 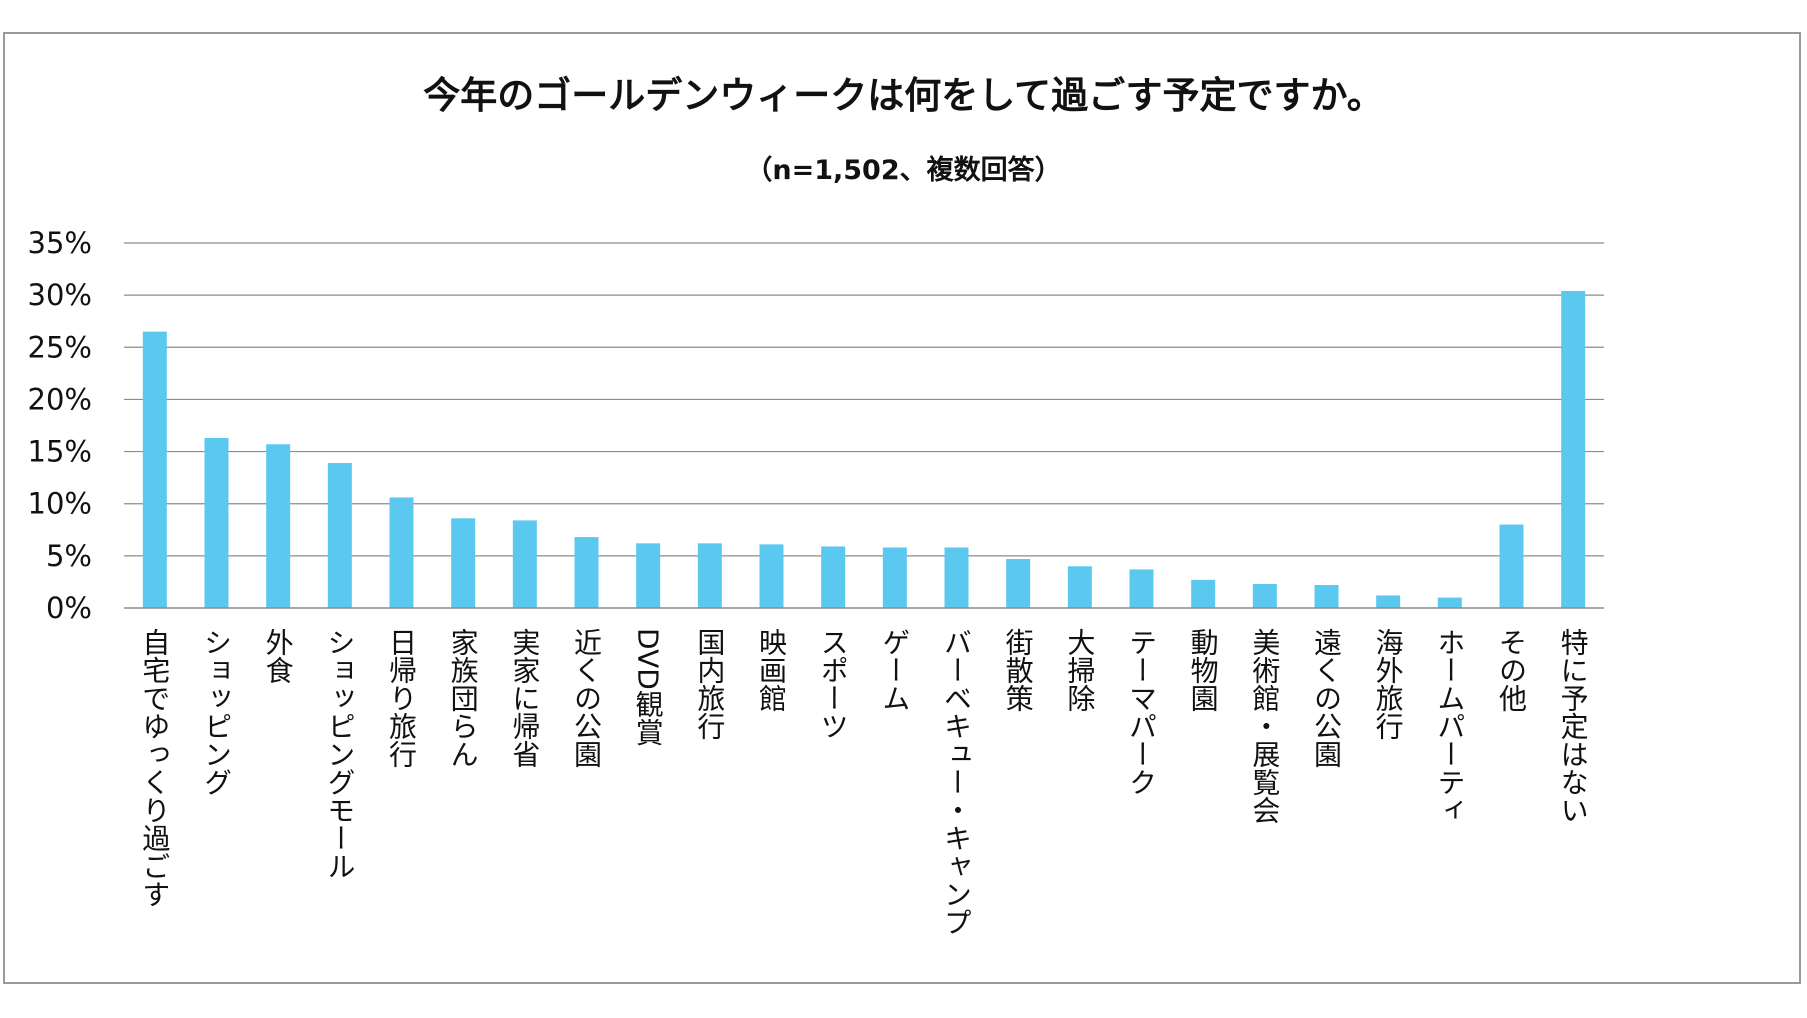 I want to click on y-tick-label: 15%, so click(x=60, y=452).